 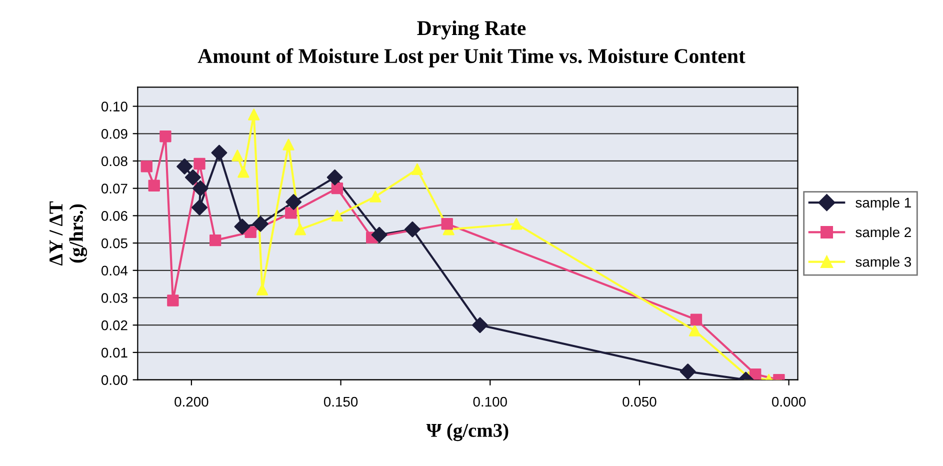 What do you see at coordinates (341, 401) in the screenshot?
I see `x-tick-label: 0.150` at bounding box center [341, 401].